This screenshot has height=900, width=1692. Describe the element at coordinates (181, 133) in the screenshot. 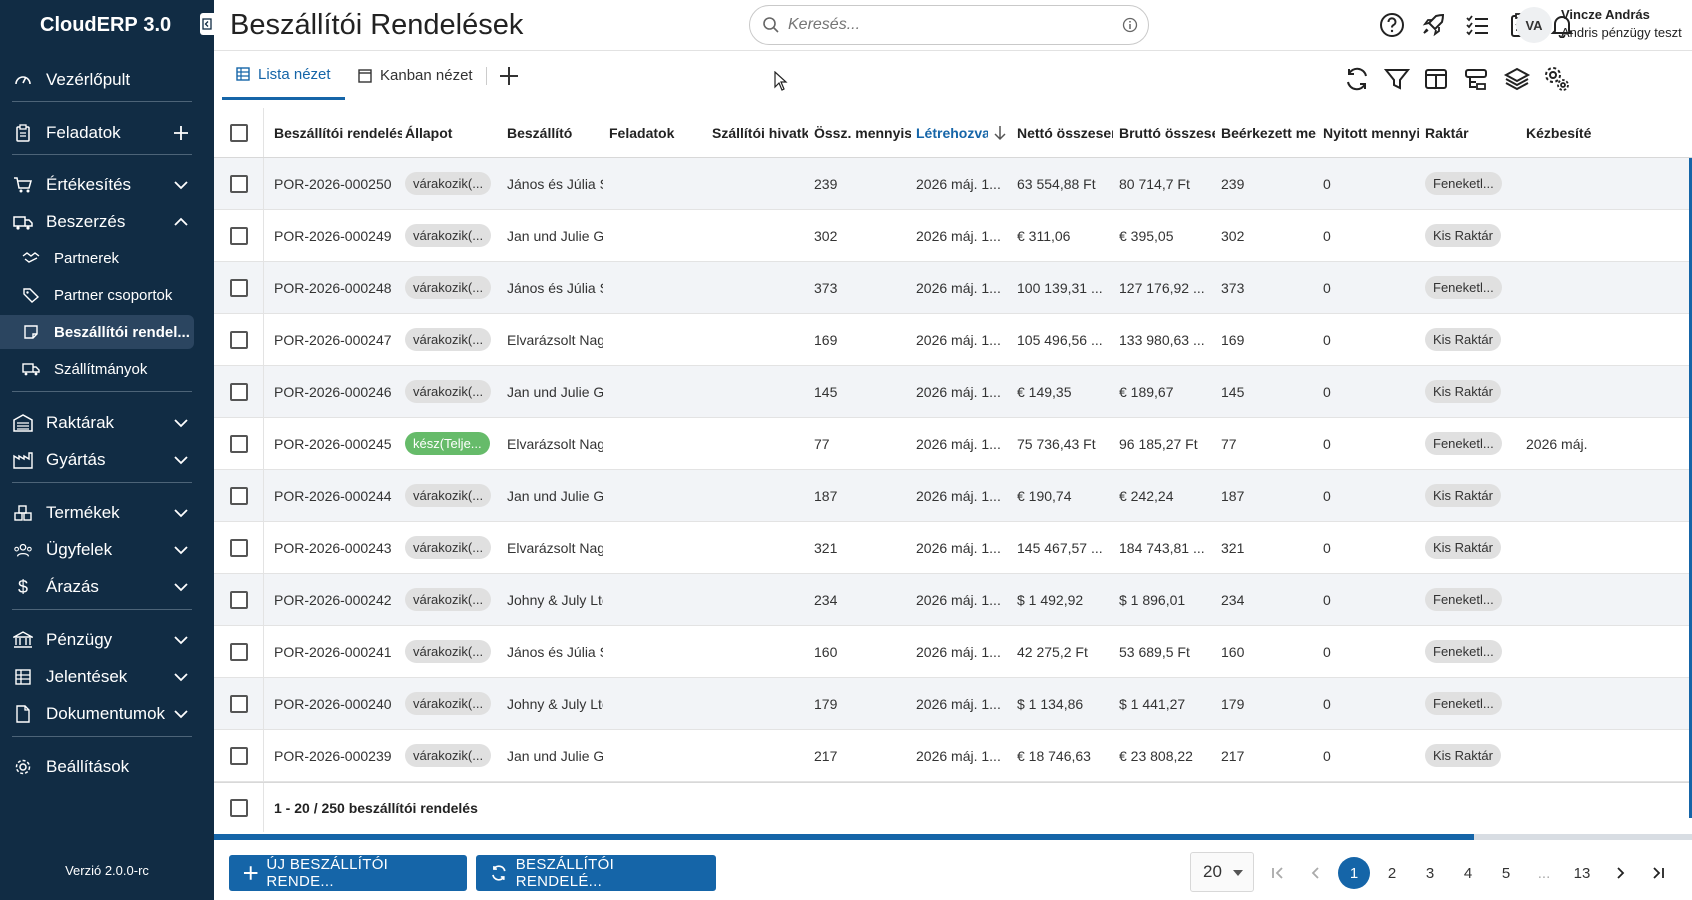

I see `add-task-icon` at that location.